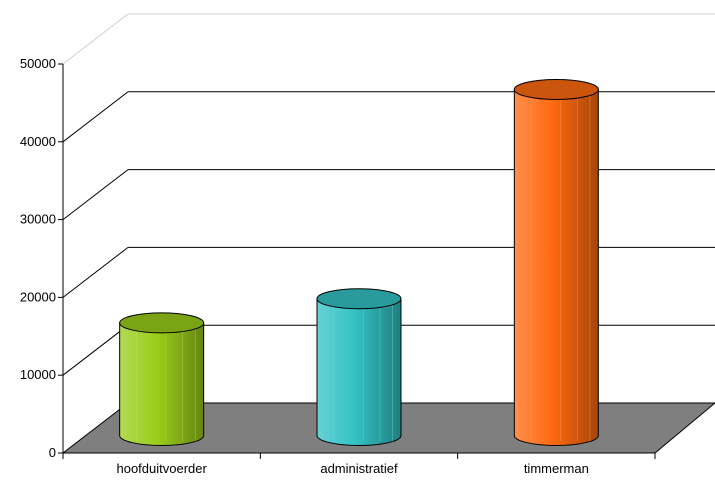 This screenshot has width=715, height=482. I want to click on y-tick-label: 50000, so click(38, 63).